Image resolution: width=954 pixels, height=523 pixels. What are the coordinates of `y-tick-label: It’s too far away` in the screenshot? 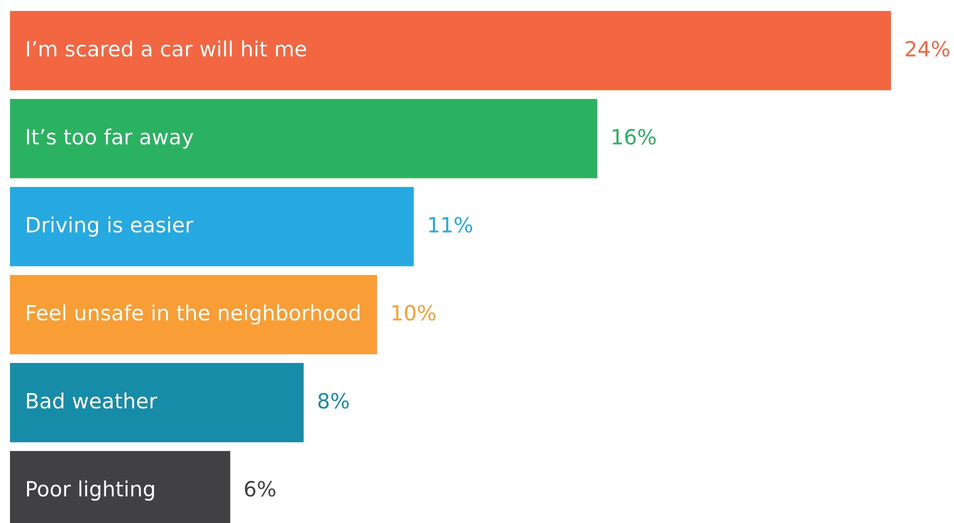 It's located at (110, 138).